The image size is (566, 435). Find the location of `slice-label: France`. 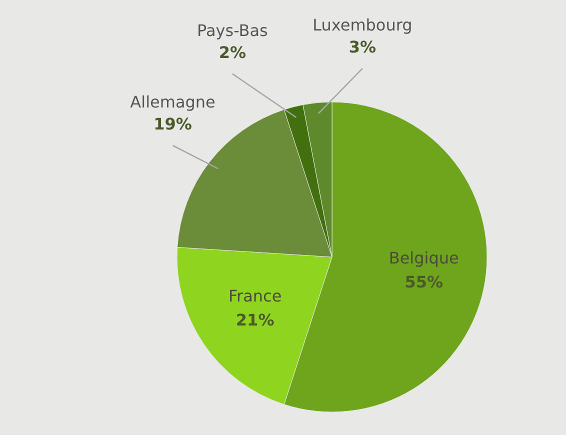

slice-label: France is located at coordinates (255, 296).